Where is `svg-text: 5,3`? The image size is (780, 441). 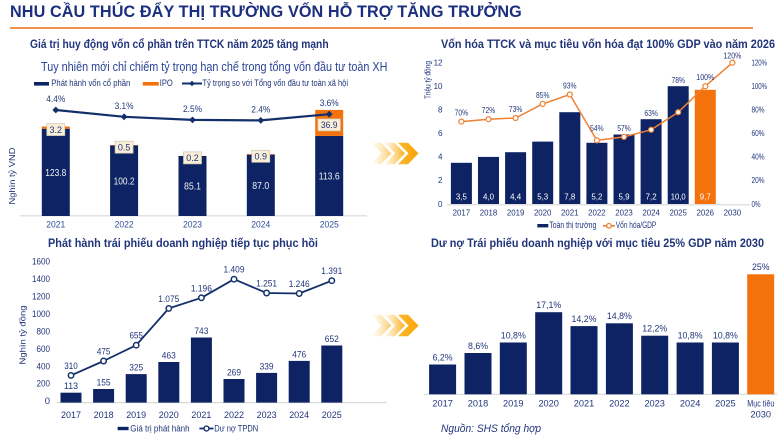
svg-text: 5,3 is located at coordinates (543, 196).